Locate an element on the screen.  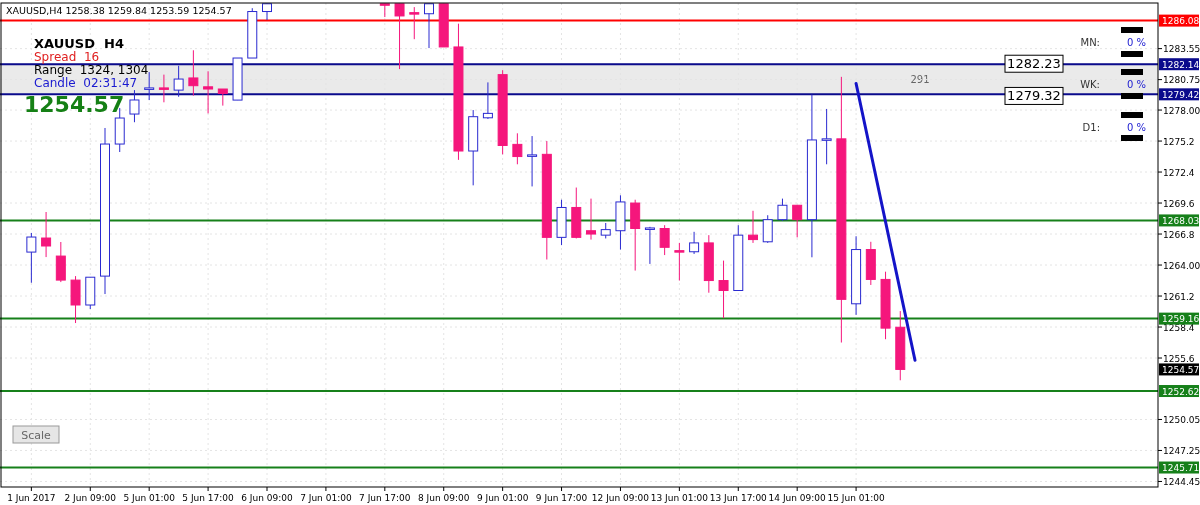
x-tick-label: 5 Jun 17:00 is located at coordinates (208, 498).